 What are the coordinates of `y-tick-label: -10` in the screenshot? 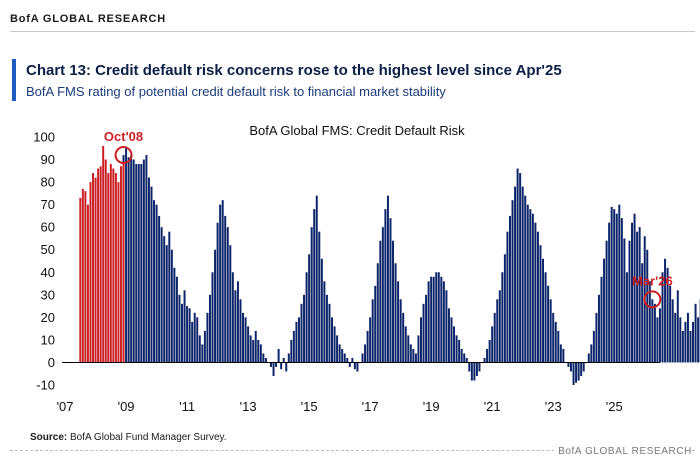 It's located at (45, 385).